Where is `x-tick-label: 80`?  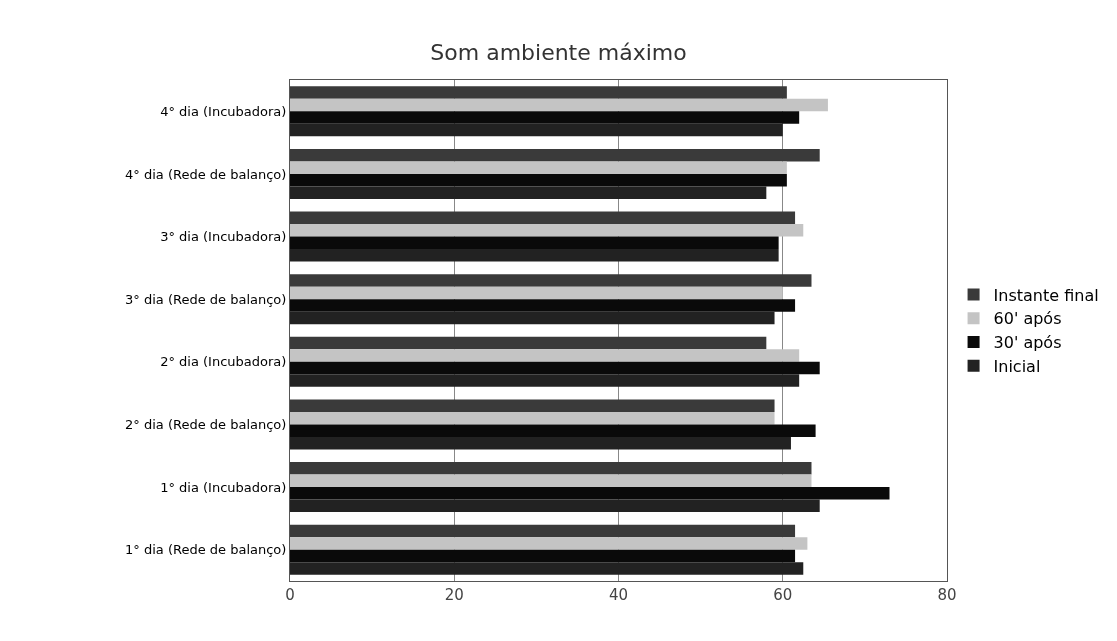
x-tick-label: 80 is located at coordinates (947, 595).